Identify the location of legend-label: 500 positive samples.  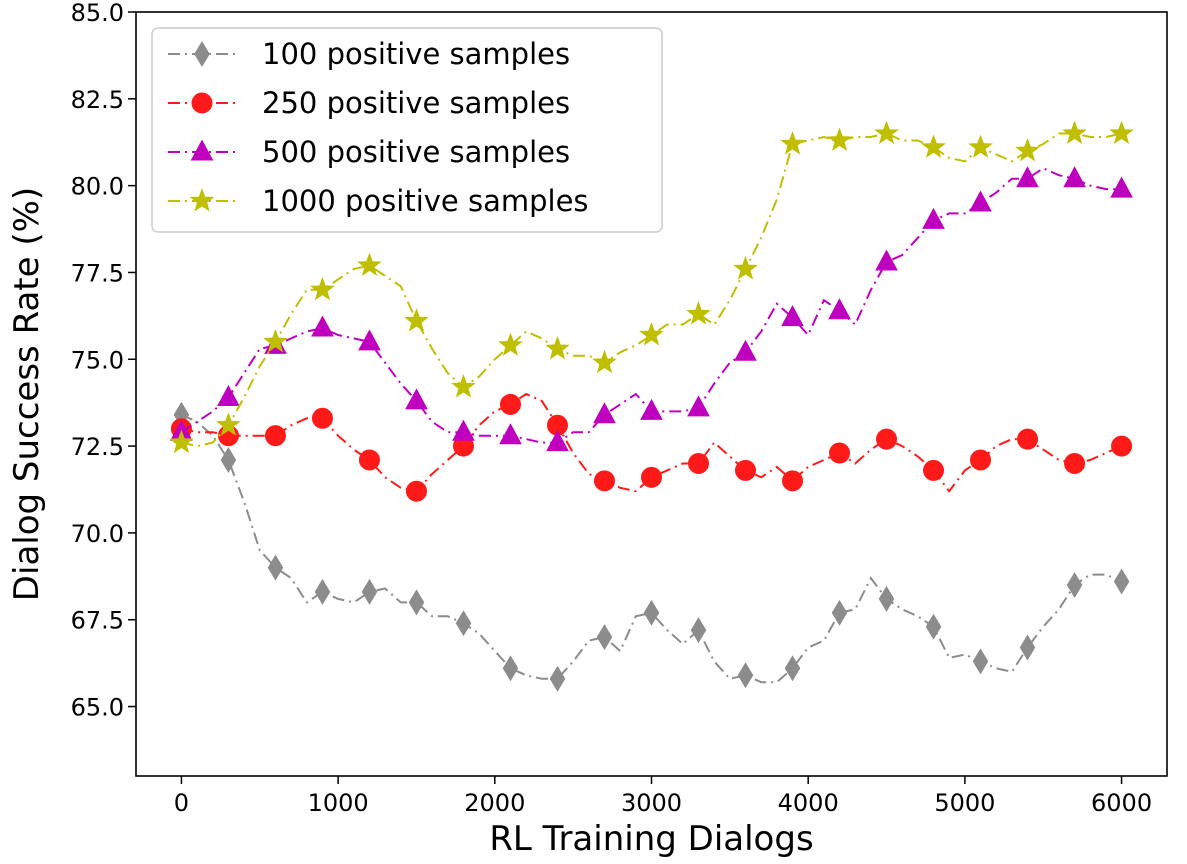
(416, 152).